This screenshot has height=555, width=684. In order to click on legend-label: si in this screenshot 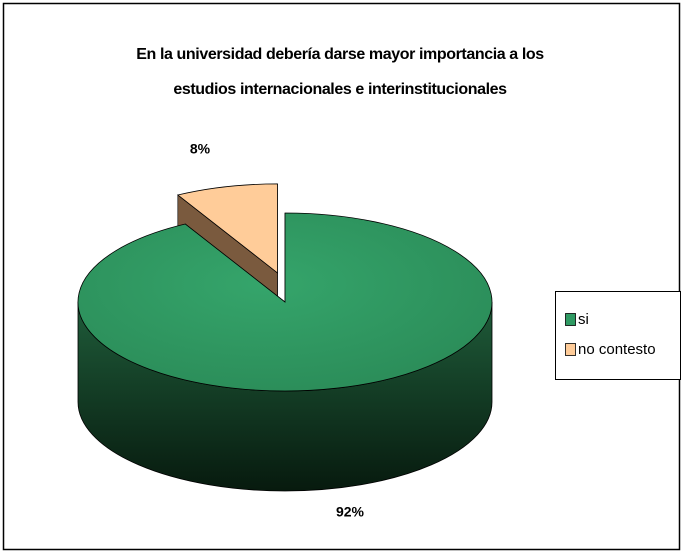, I will do `click(583, 319)`.